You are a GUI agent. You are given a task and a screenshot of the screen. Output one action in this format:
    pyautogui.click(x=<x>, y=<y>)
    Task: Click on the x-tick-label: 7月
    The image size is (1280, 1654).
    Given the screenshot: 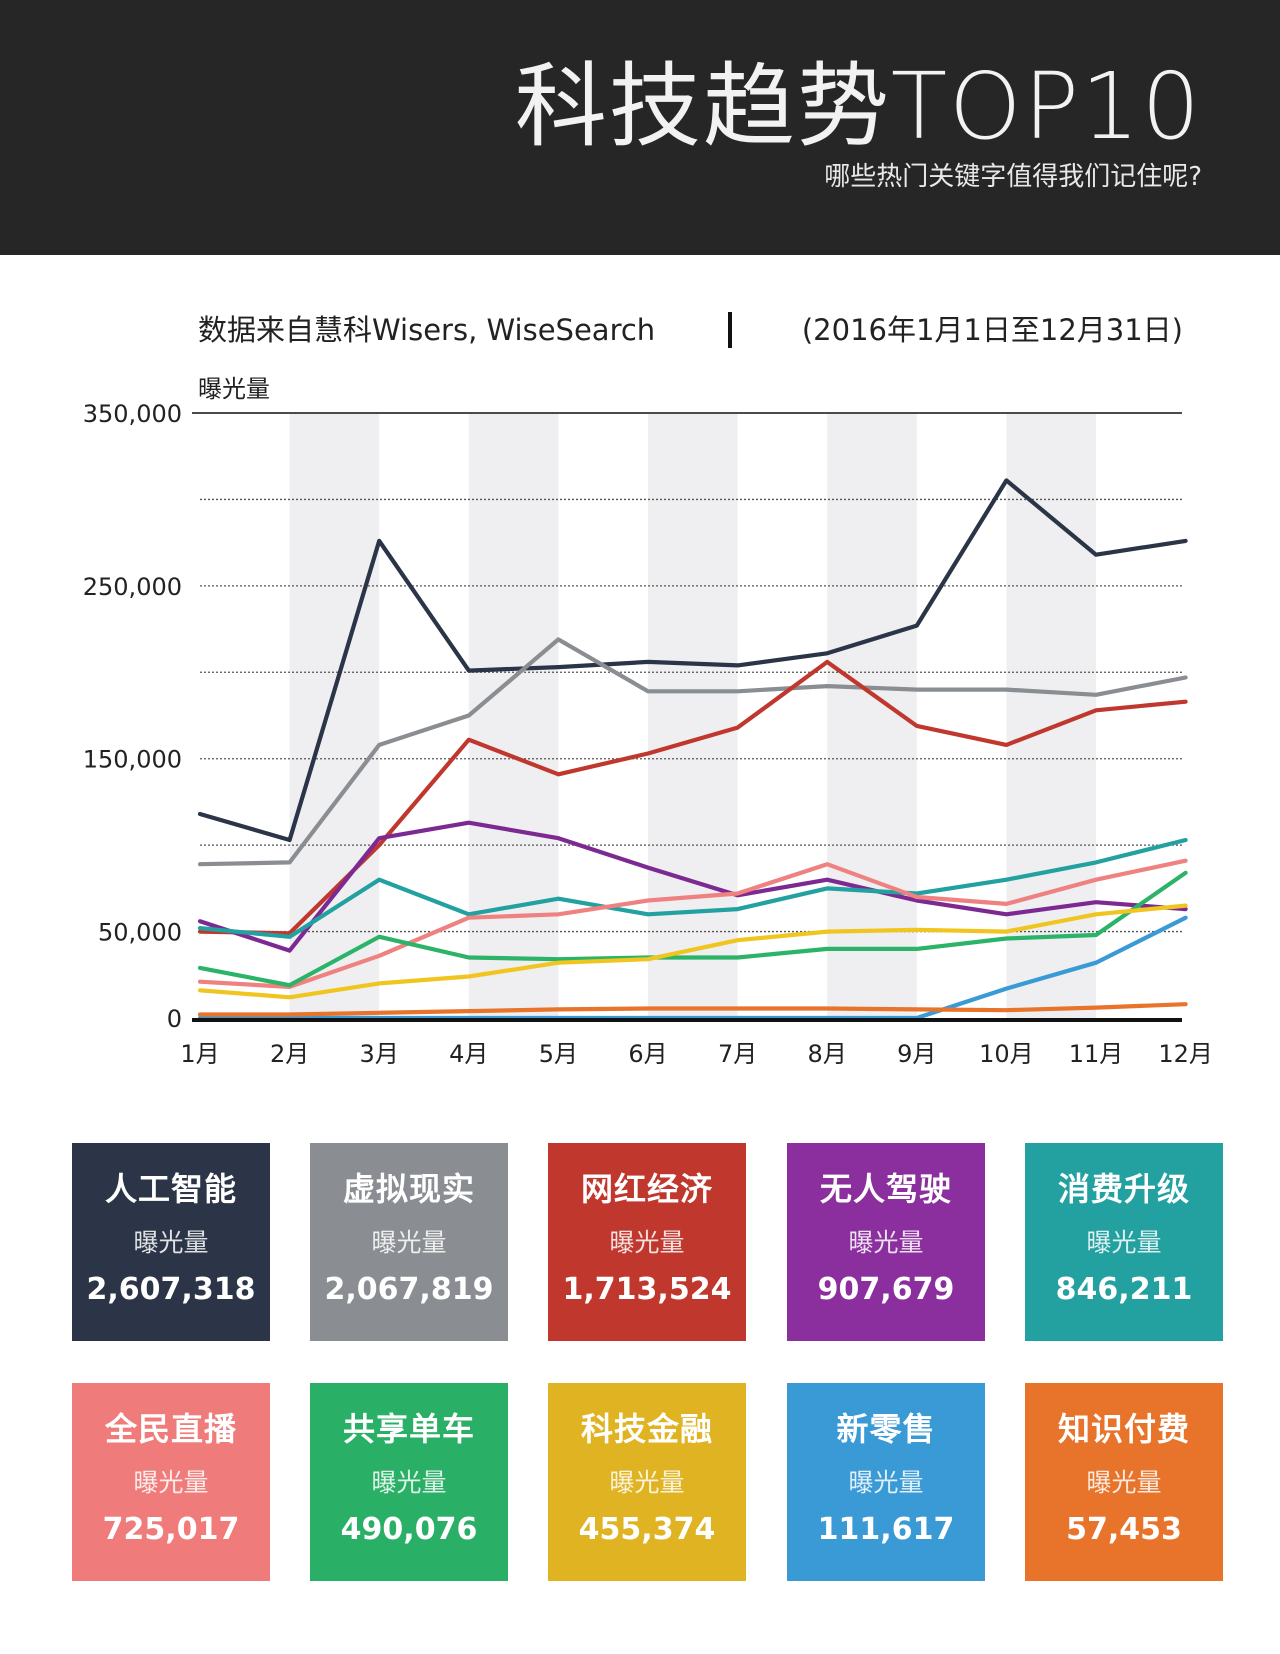 What is the action you would take?
    pyautogui.click(x=737, y=1054)
    